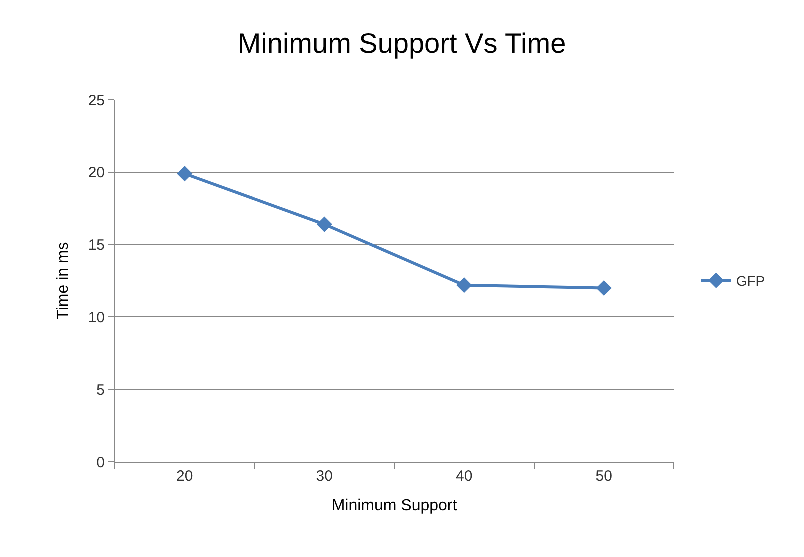 The width and height of the screenshot is (804, 557). Describe the element at coordinates (96, 317) in the screenshot. I see `y-tick-label: 10` at that location.